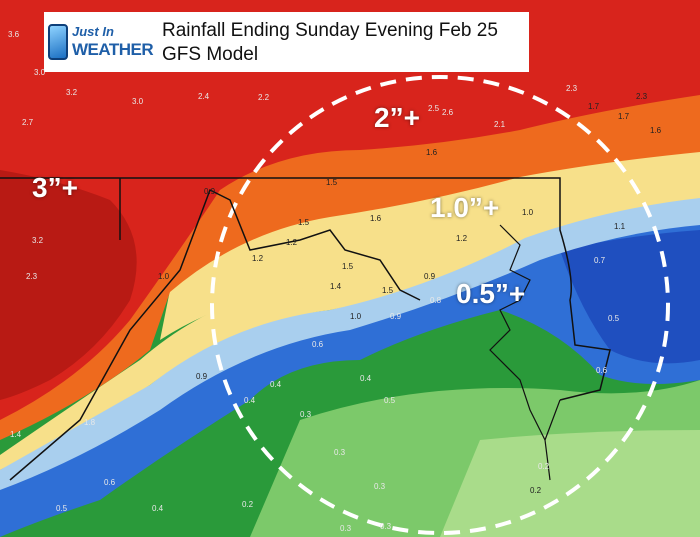 Image resolution: width=700 pixels, height=537 pixels. Describe the element at coordinates (517, 332) in the screenshot. I see `bay-shoreline` at that location.